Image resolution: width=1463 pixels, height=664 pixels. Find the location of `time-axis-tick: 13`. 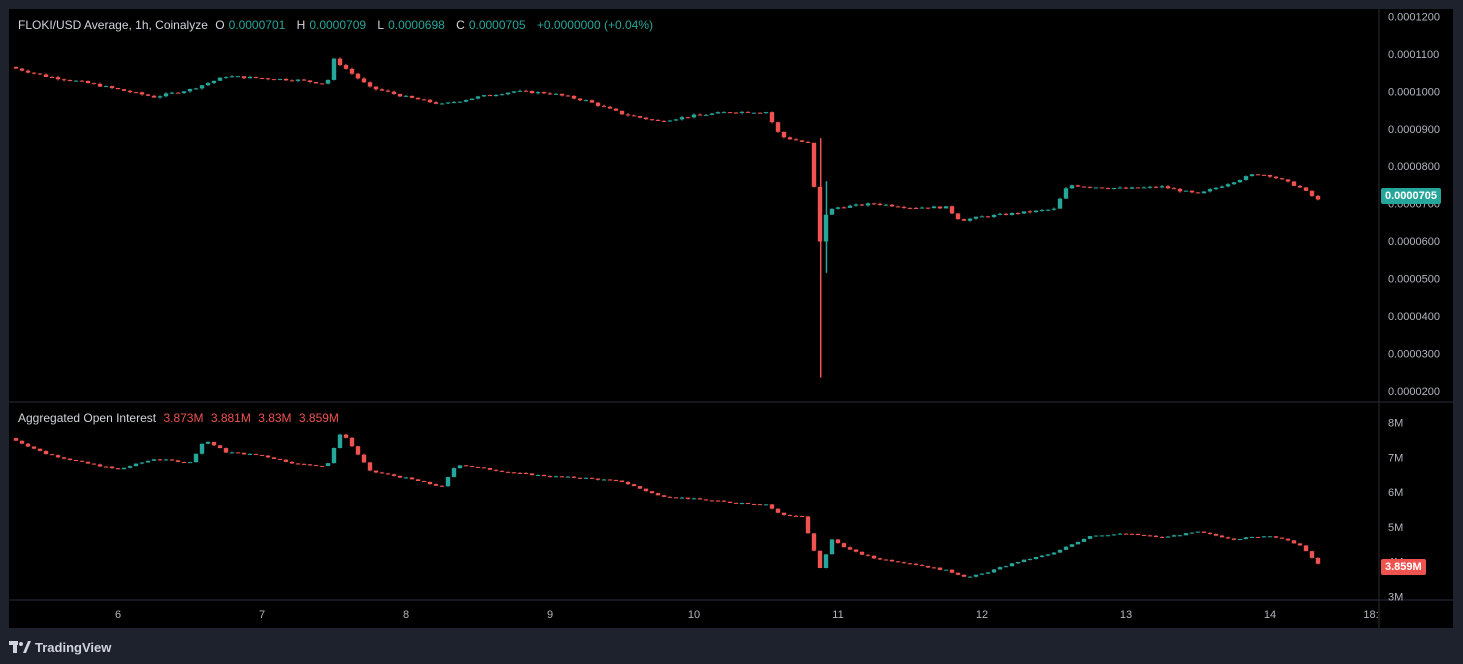

time-axis-tick: 13 is located at coordinates (1126, 615).